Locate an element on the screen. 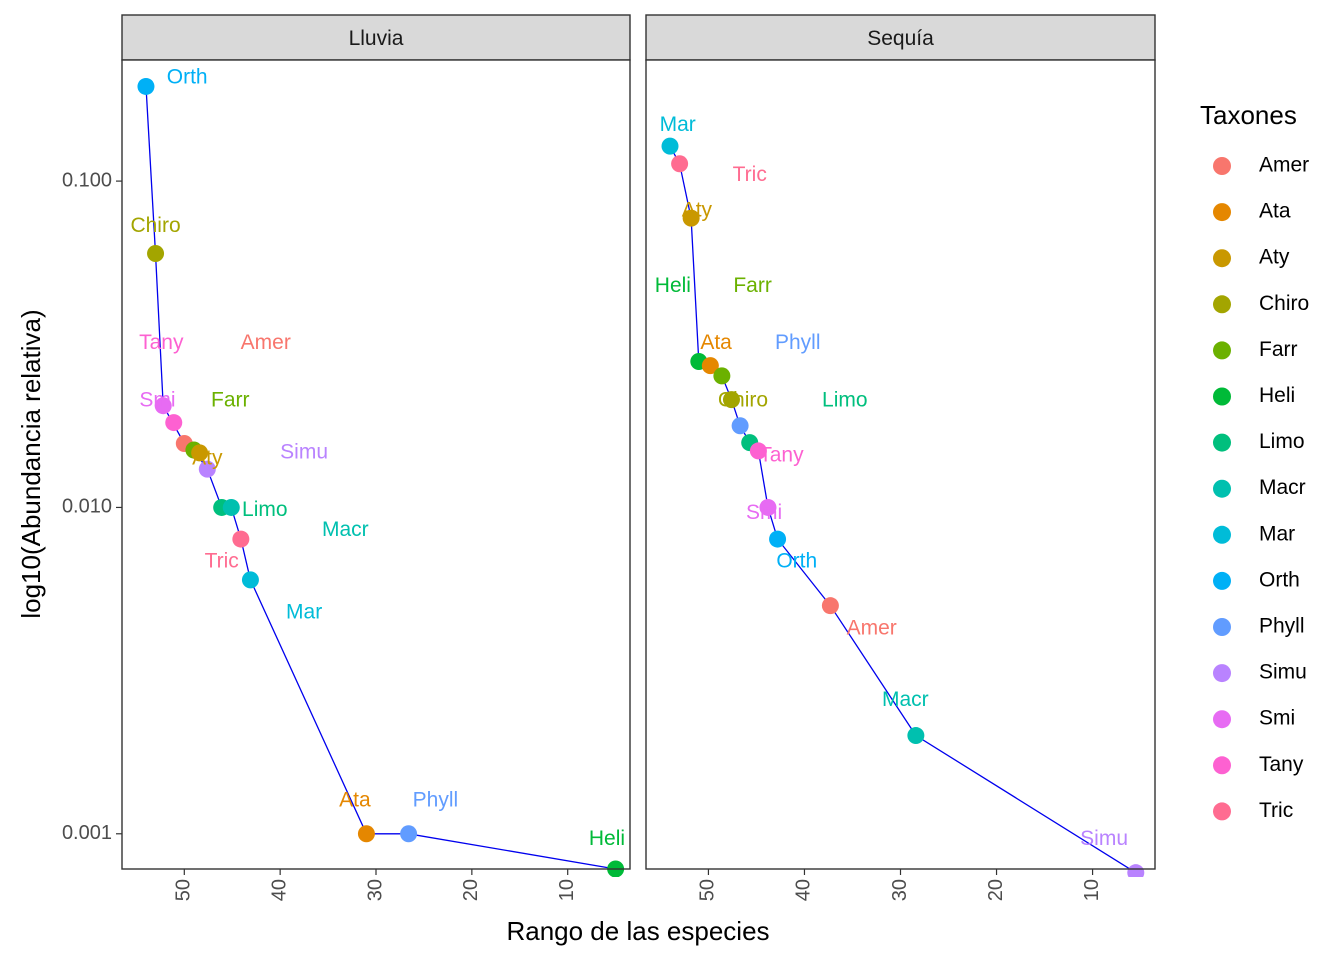 The width and height of the screenshot is (1344, 960). label-simu: Simu is located at coordinates (304, 451).